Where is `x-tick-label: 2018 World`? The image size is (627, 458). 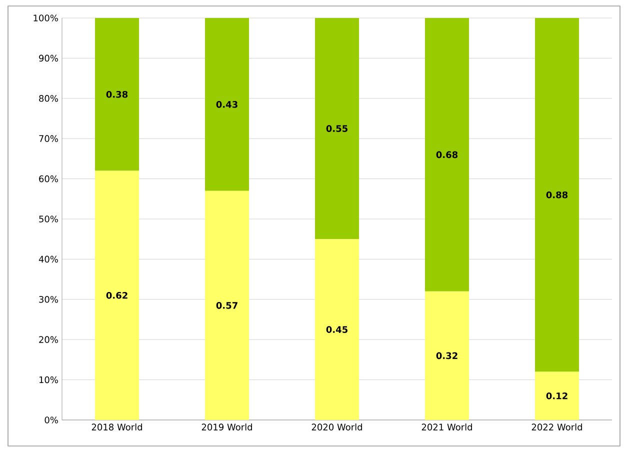
x-tick-label: 2018 World is located at coordinates (117, 427).